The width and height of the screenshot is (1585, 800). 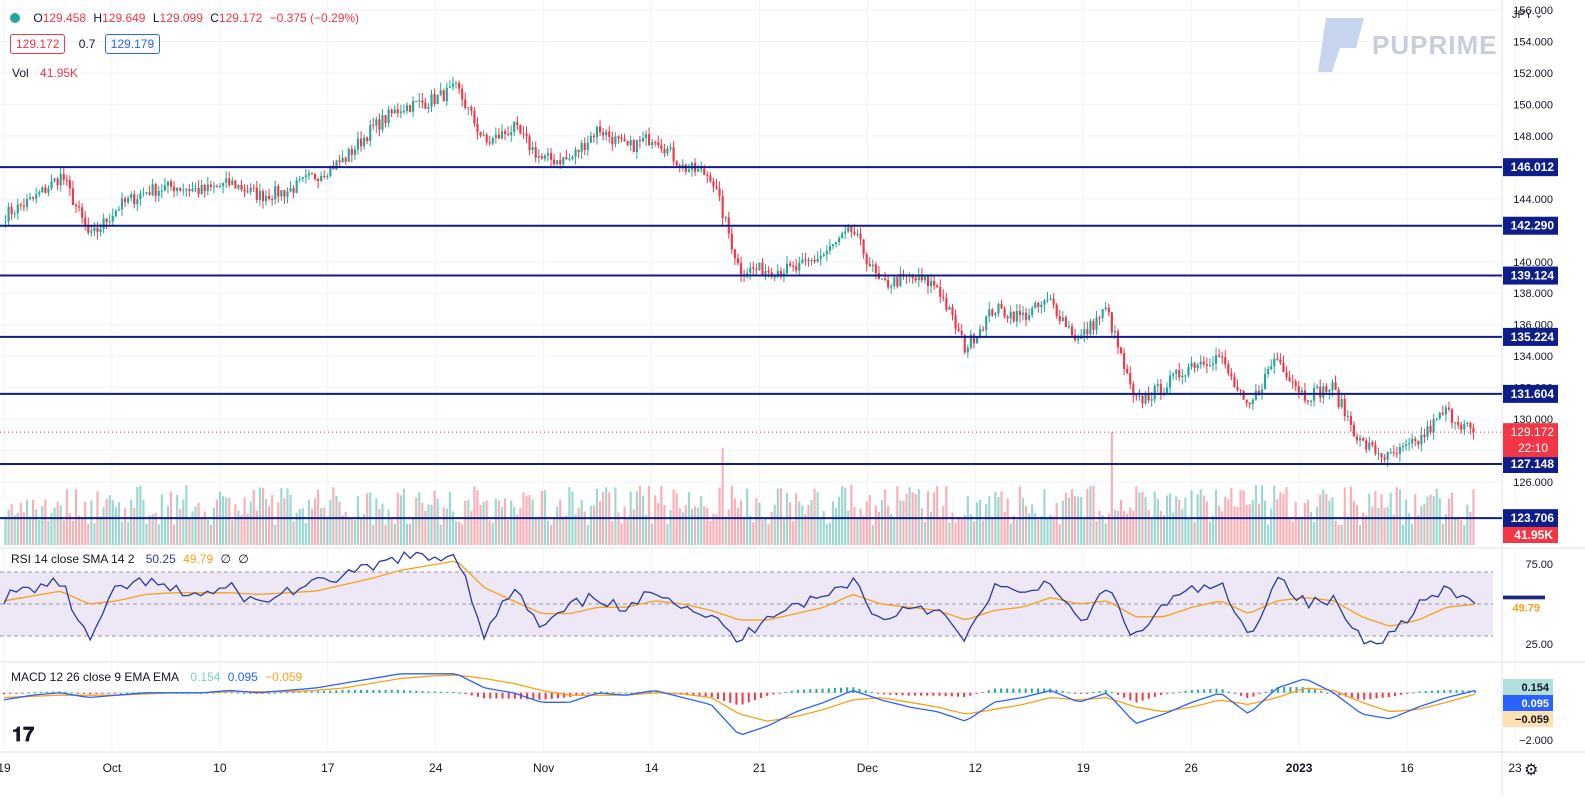 What do you see at coordinates (1531, 770) in the screenshot?
I see `settings-gear-icon: ⚙` at bounding box center [1531, 770].